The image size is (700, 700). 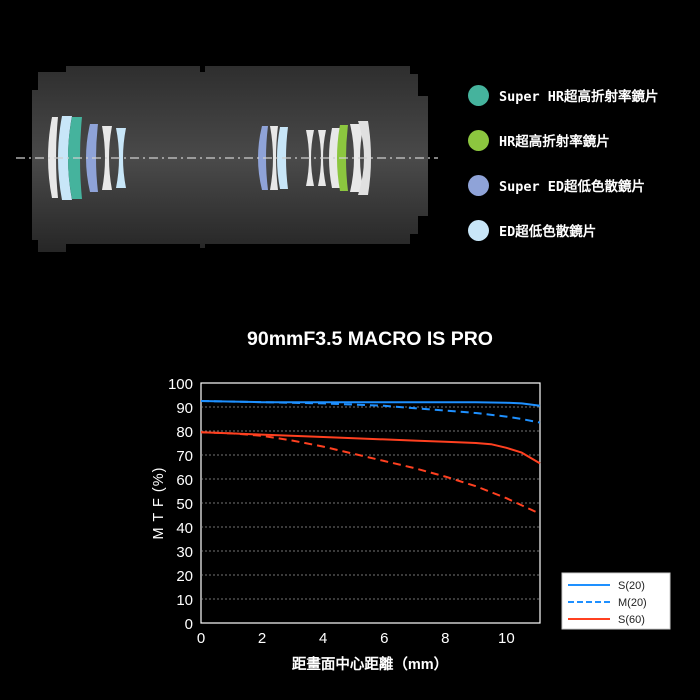 What do you see at coordinates (184, 576) in the screenshot?
I see `y-tick-label: 20` at bounding box center [184, 576].